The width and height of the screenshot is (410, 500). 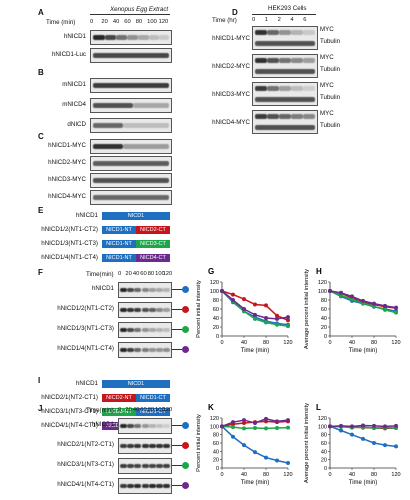 I want to click on time-tick-label: 1, so click(x=266, y=20).